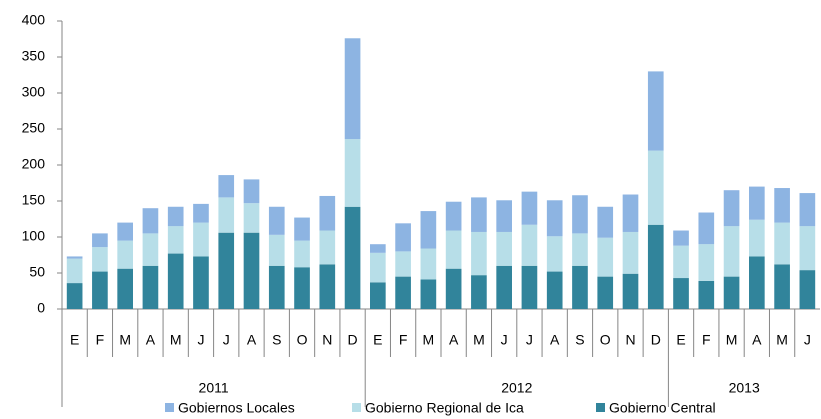 This screenshot has height=419, width=821. Describe the element at coordinates (34, 164) in the screenshot. I see `y-tick-label: 200` at that location.